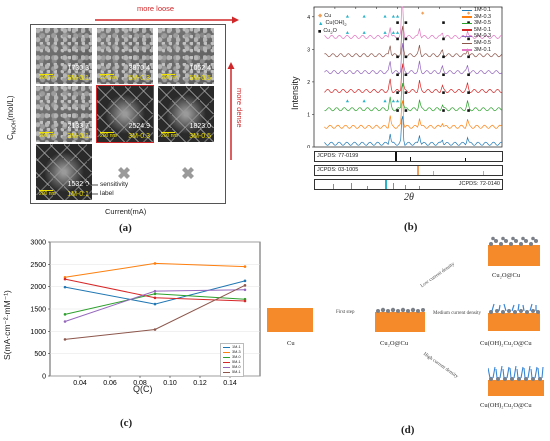 Image resolution: width=550 pixels, height=441 pixels. I want to click on sem-image-3m-01: 200 nm 2133.7 3M-0.1, so click(64, 114).